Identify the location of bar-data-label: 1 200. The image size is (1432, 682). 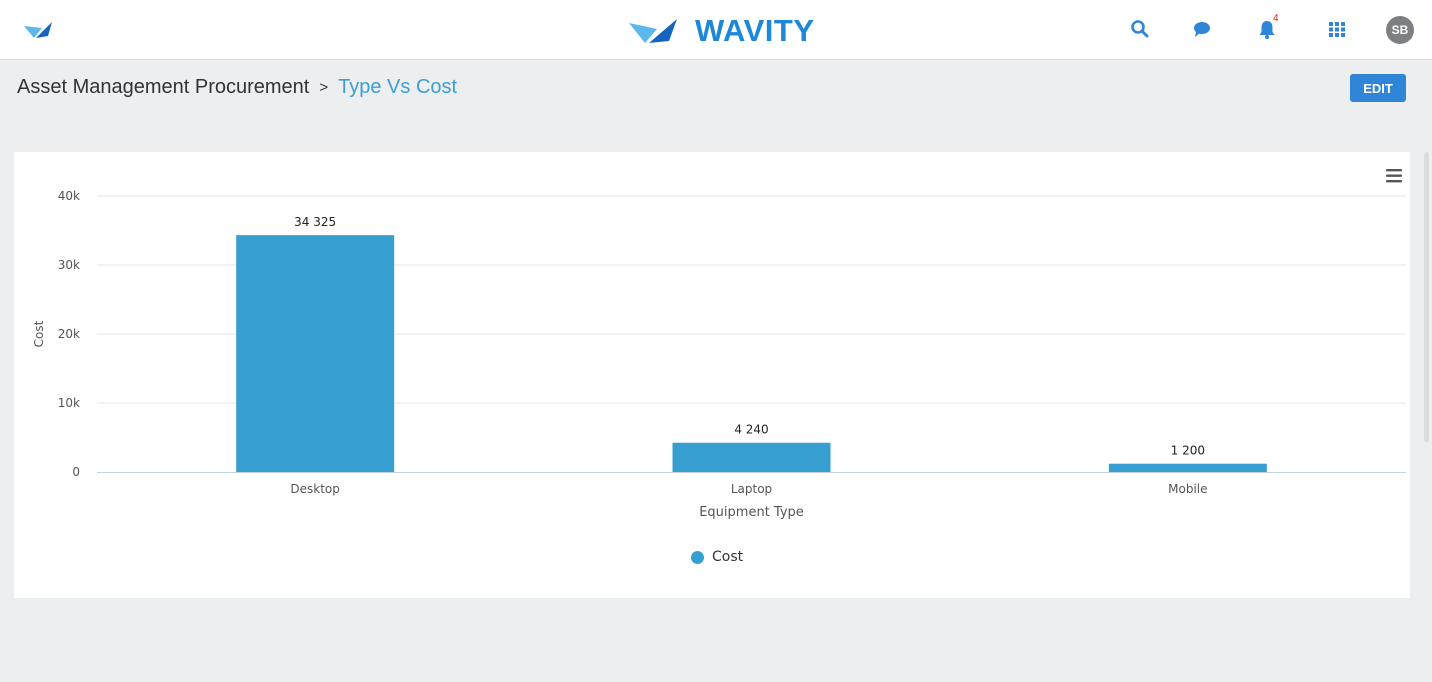
(1188, 451).